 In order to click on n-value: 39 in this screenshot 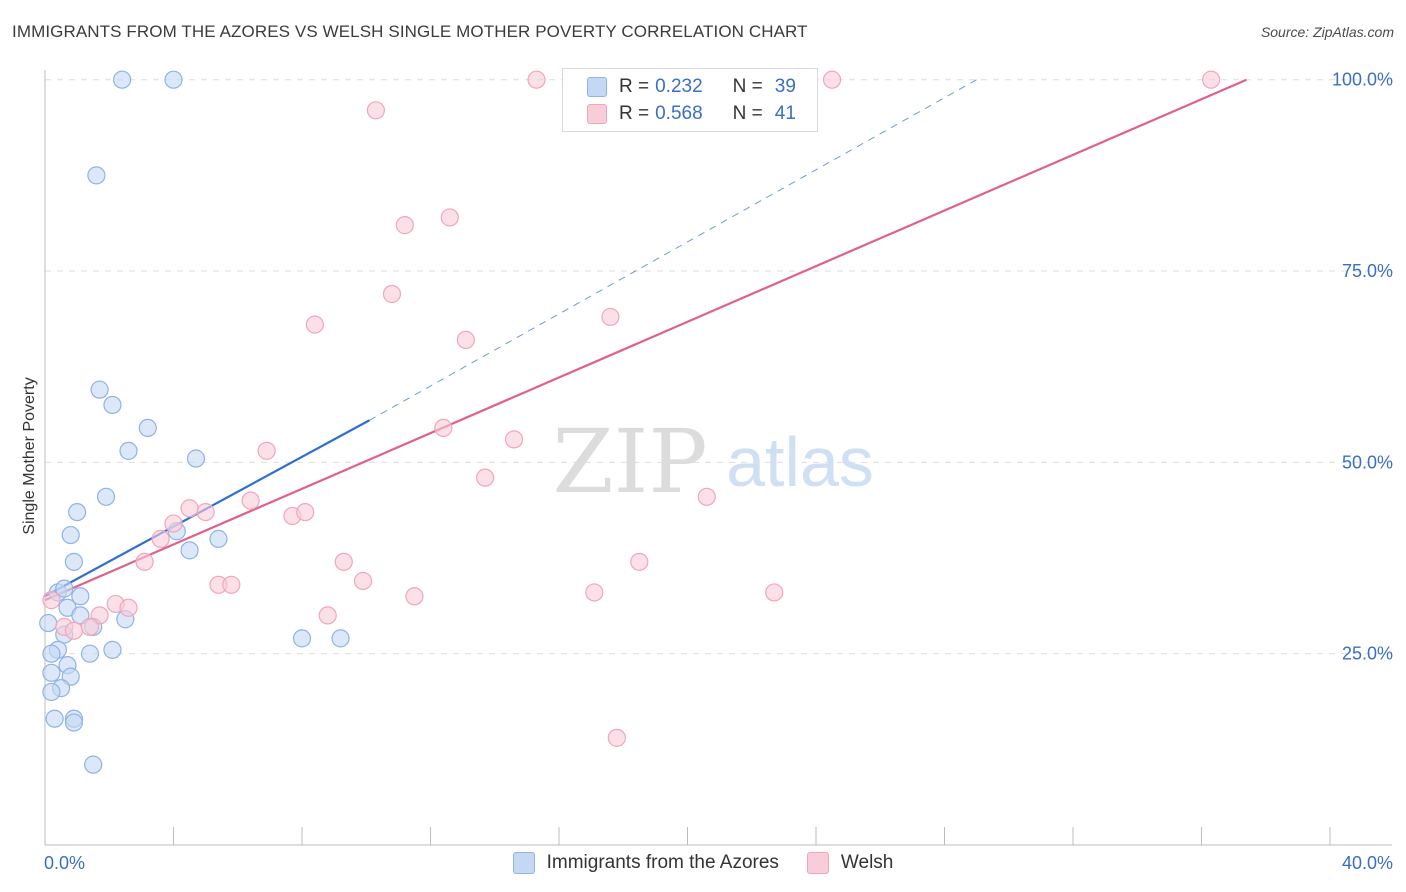, I will do `click(785, 86)`.